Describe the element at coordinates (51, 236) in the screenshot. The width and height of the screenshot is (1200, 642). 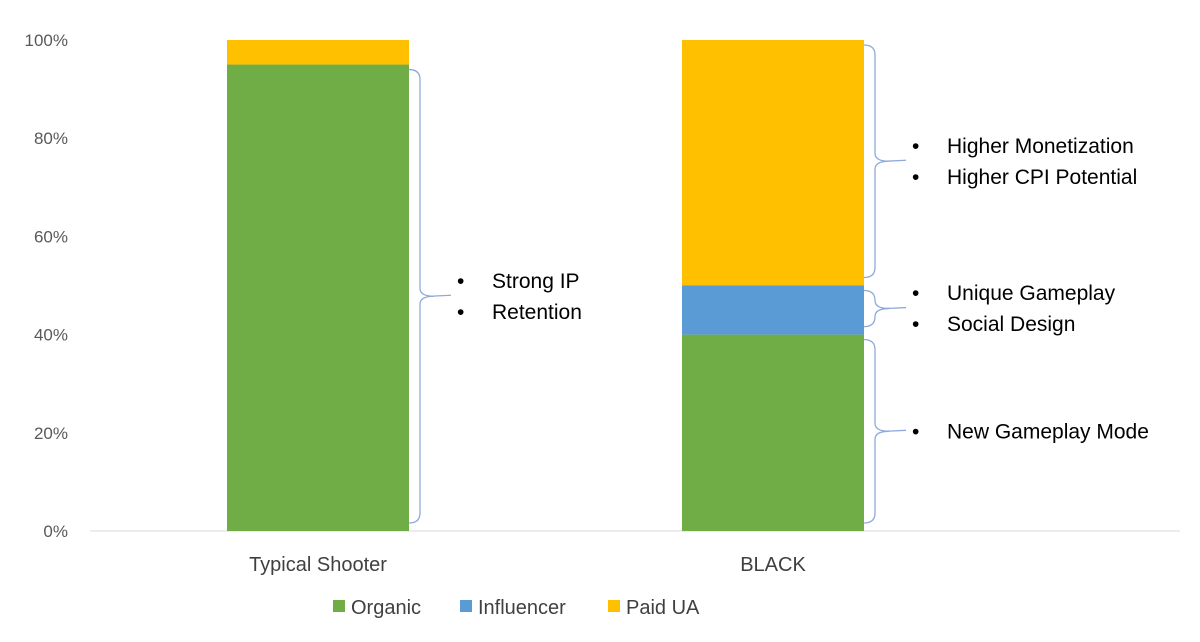
I see `y-tick-label: 60%` at that location.